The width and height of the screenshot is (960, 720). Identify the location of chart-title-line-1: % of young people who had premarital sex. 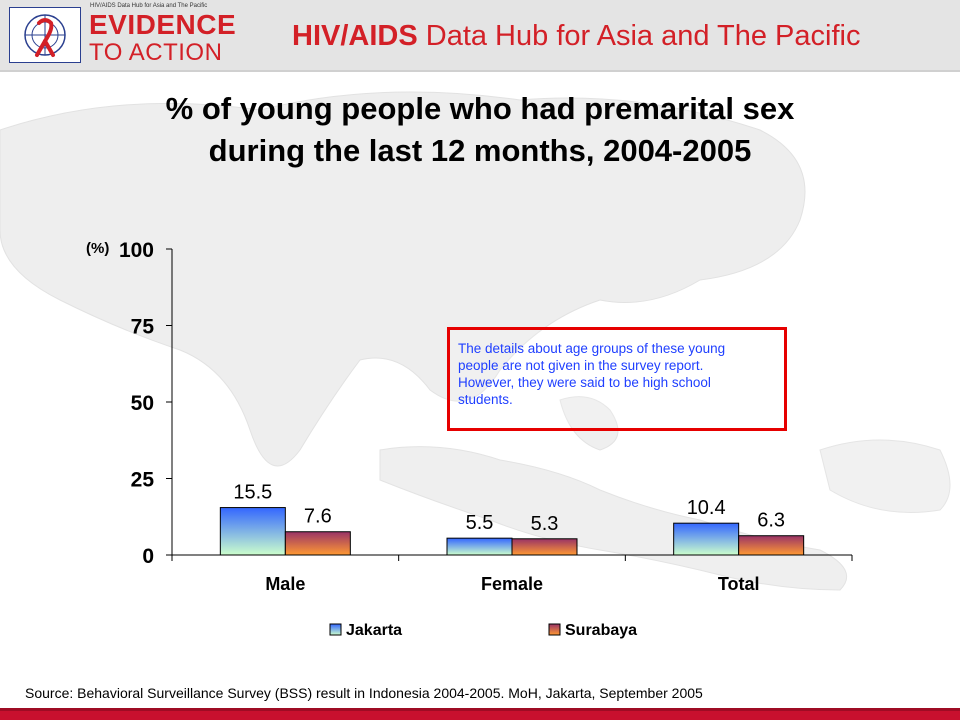
(480, 108).